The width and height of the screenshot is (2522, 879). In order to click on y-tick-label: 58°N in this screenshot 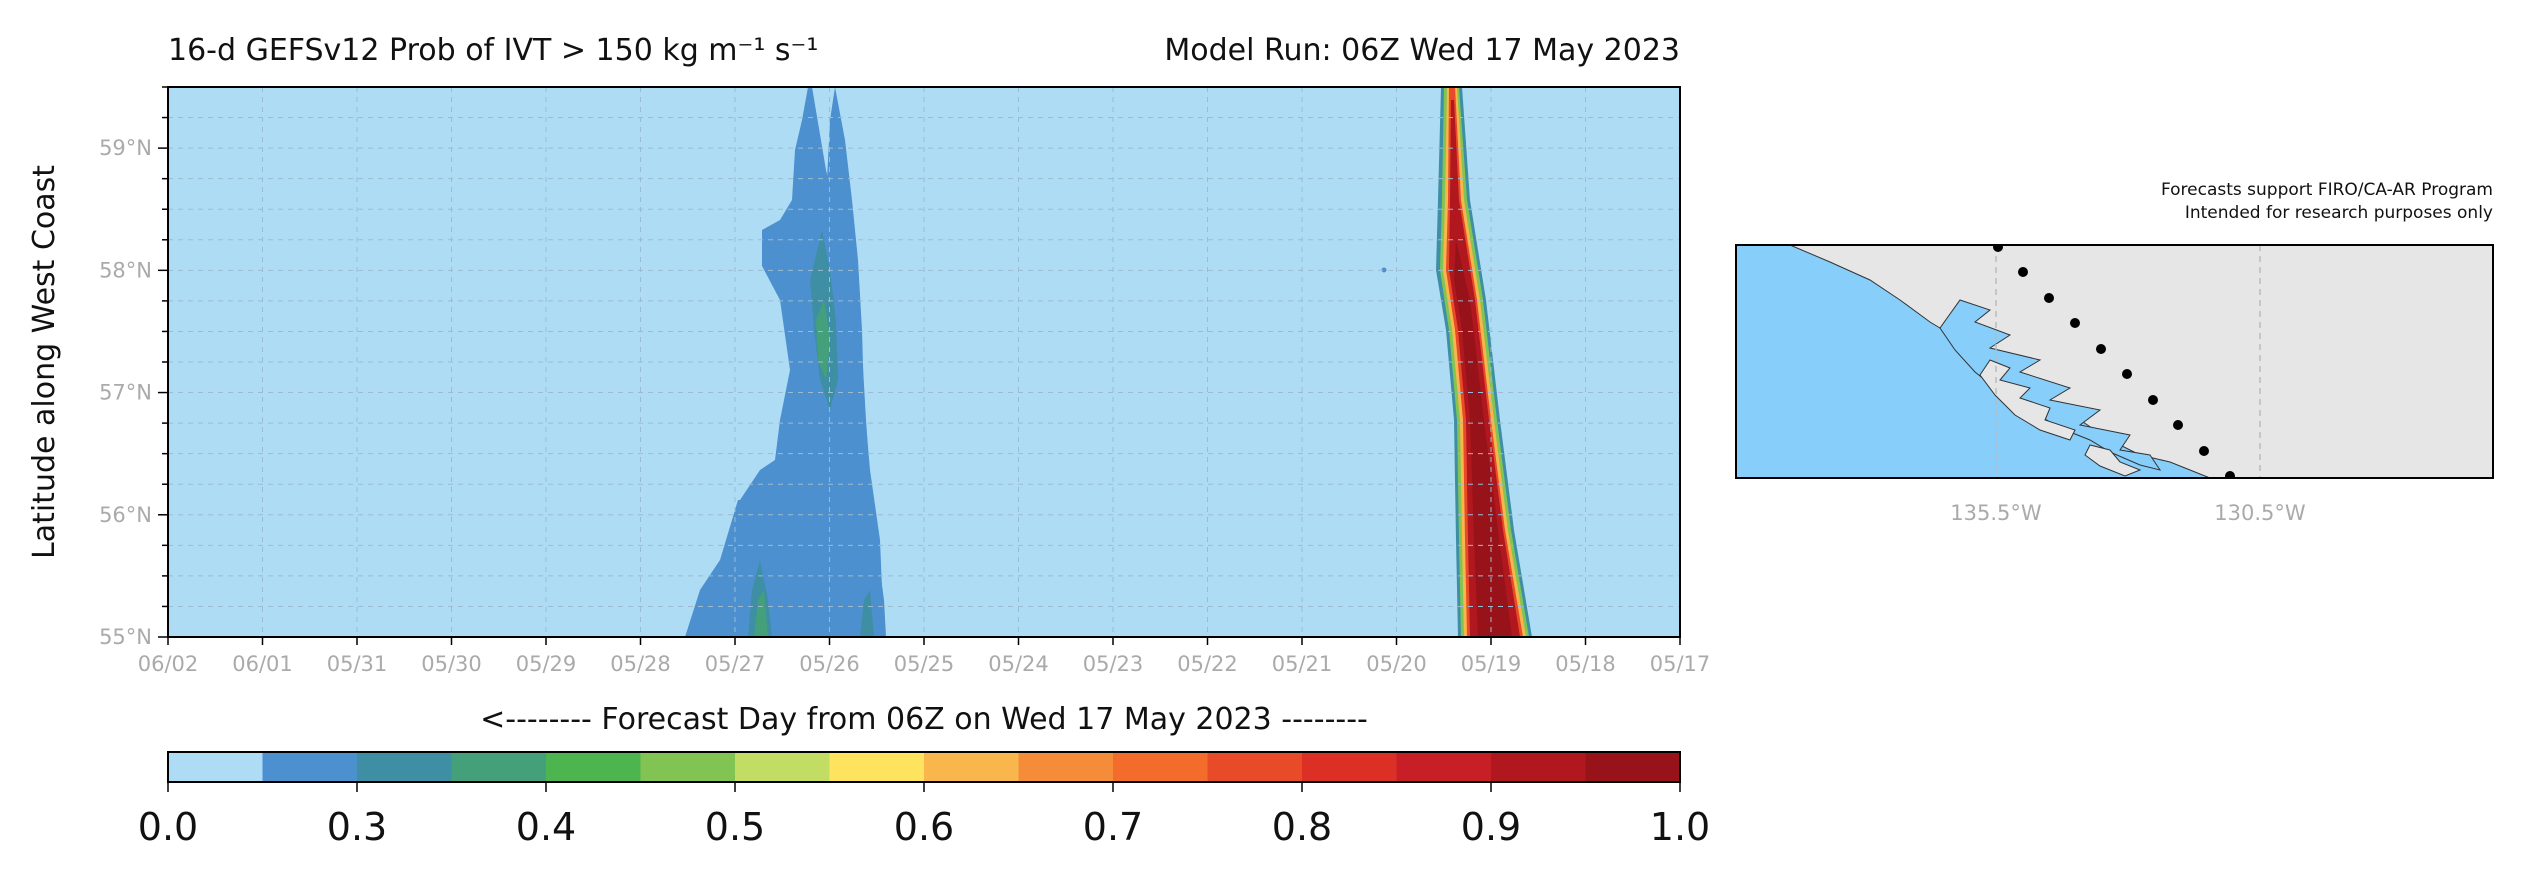, I will do `click(125, 270)`.